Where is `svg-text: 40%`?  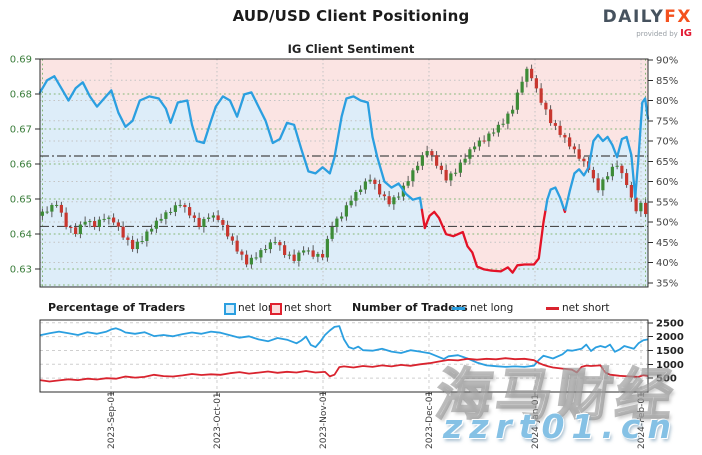 svg-text: 40% is located at coordinates (667, 263).